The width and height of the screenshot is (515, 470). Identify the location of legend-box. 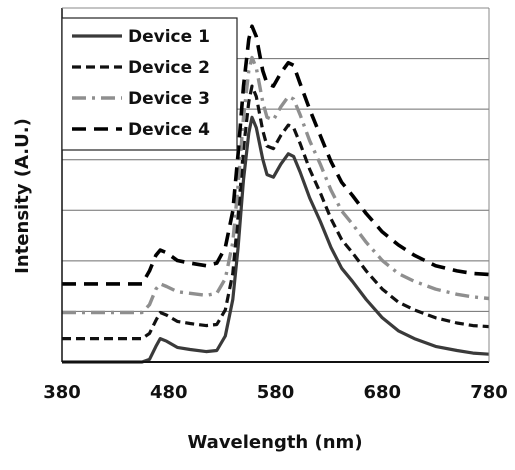
(149, 84).